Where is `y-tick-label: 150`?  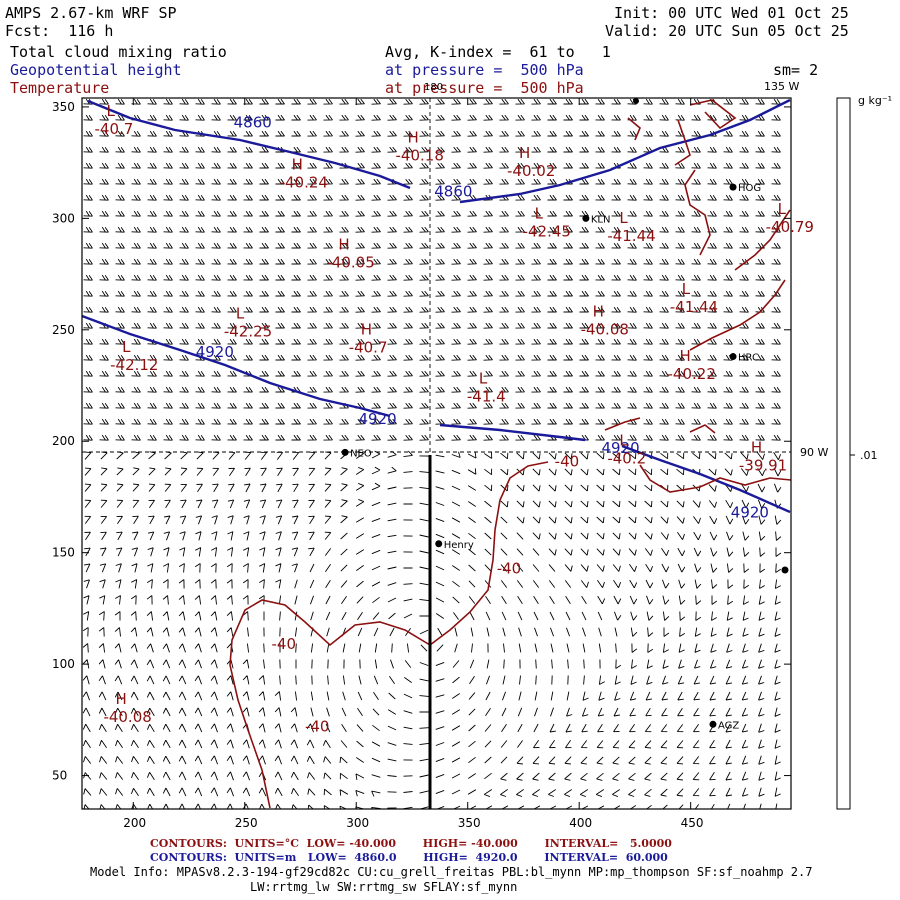
y-tick-label: 150 is located at coordinates (63, 553).